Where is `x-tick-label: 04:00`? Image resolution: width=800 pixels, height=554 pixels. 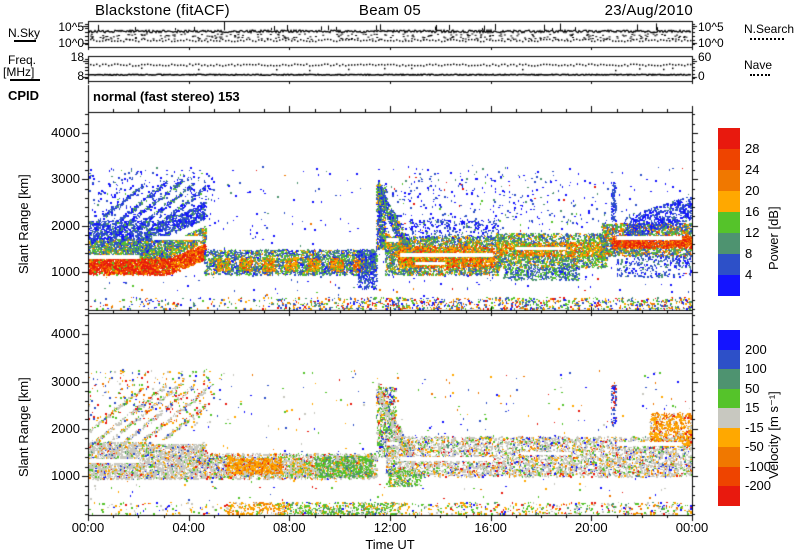
x-tick-label: 04:00 is located at coordinates (188, 527).